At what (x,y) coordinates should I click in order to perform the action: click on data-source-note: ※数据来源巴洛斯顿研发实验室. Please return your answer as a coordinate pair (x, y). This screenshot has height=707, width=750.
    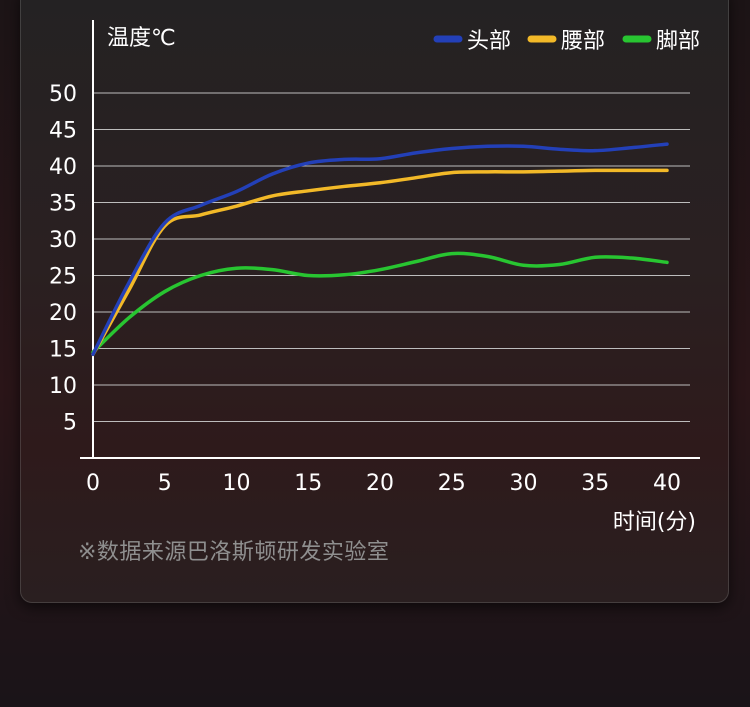
    Looking at the image, I should click on (234, 552).